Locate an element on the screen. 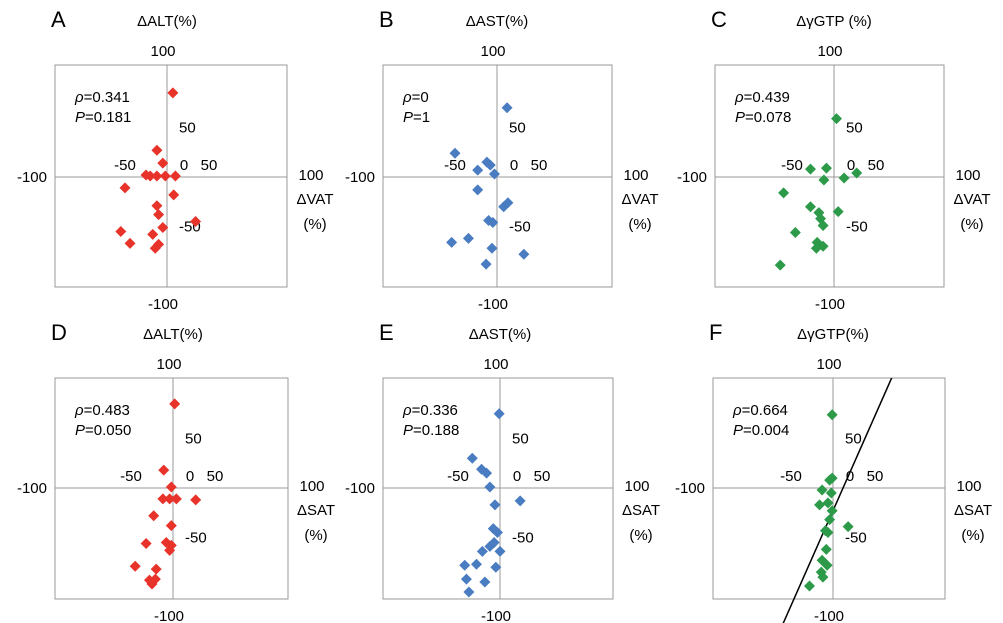  panel-letter: A is located at coordinates (58, 19).